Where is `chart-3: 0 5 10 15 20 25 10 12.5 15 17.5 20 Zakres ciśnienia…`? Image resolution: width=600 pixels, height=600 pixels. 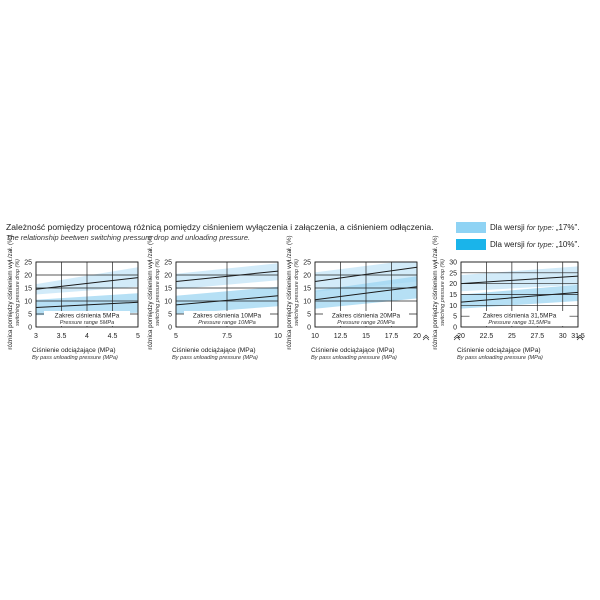
chart-3: 0 5 10 15 20 25 10 12.5 15 17.5 20 Zakres ciśnienia… is located at coordinates (358, 298).